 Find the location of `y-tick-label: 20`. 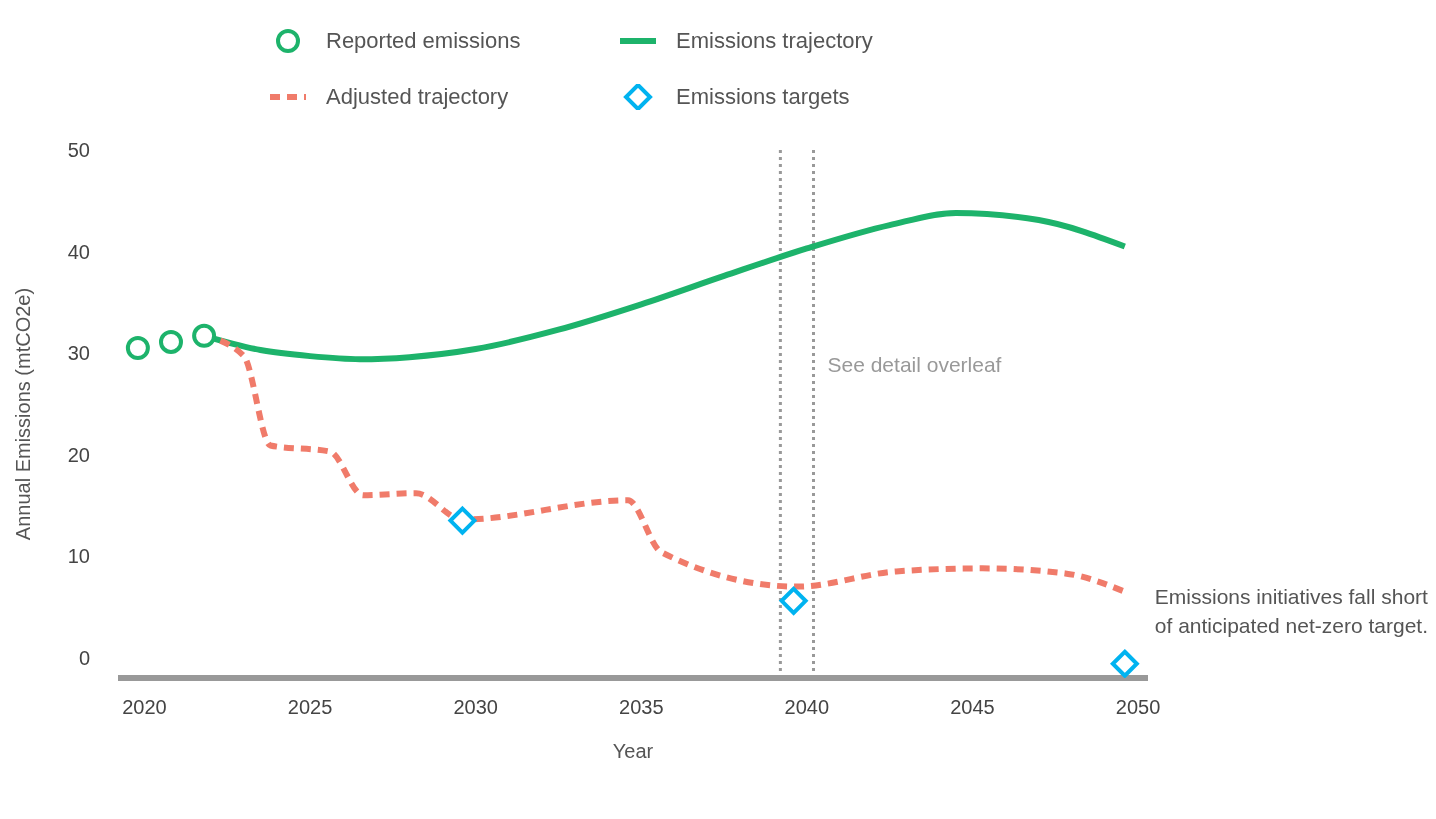

y-tick-label: 20 is located at coordinates (78, 454).